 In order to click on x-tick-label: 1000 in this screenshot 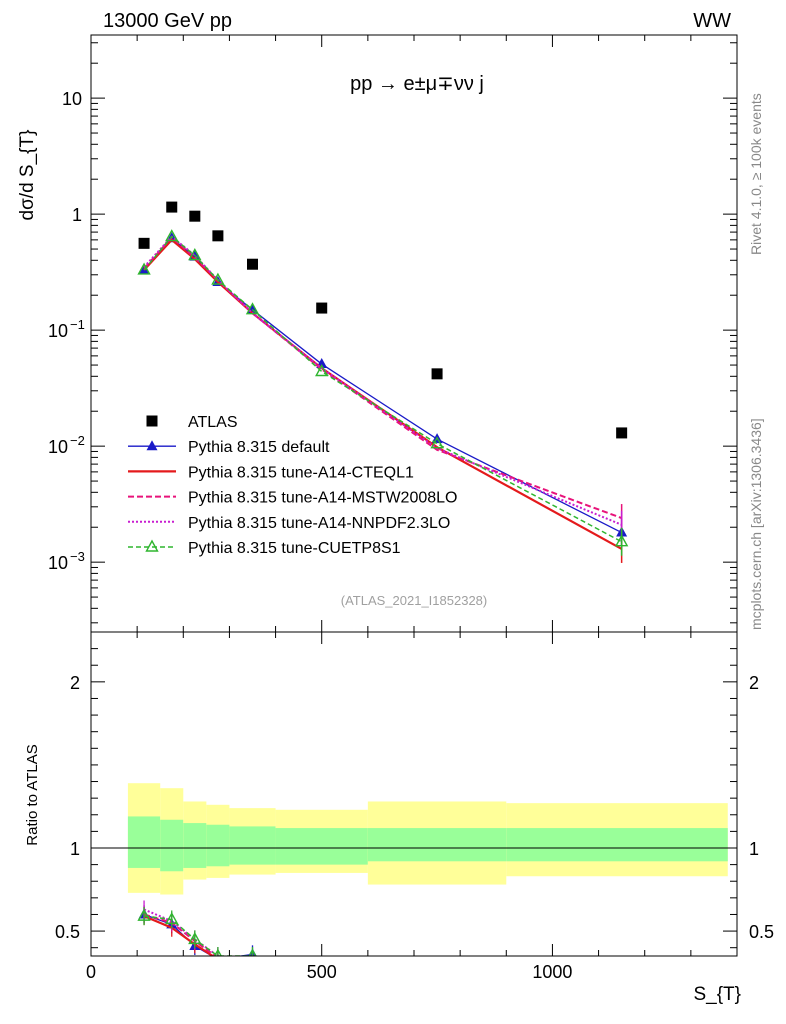, I will do `click(552, 972)`.